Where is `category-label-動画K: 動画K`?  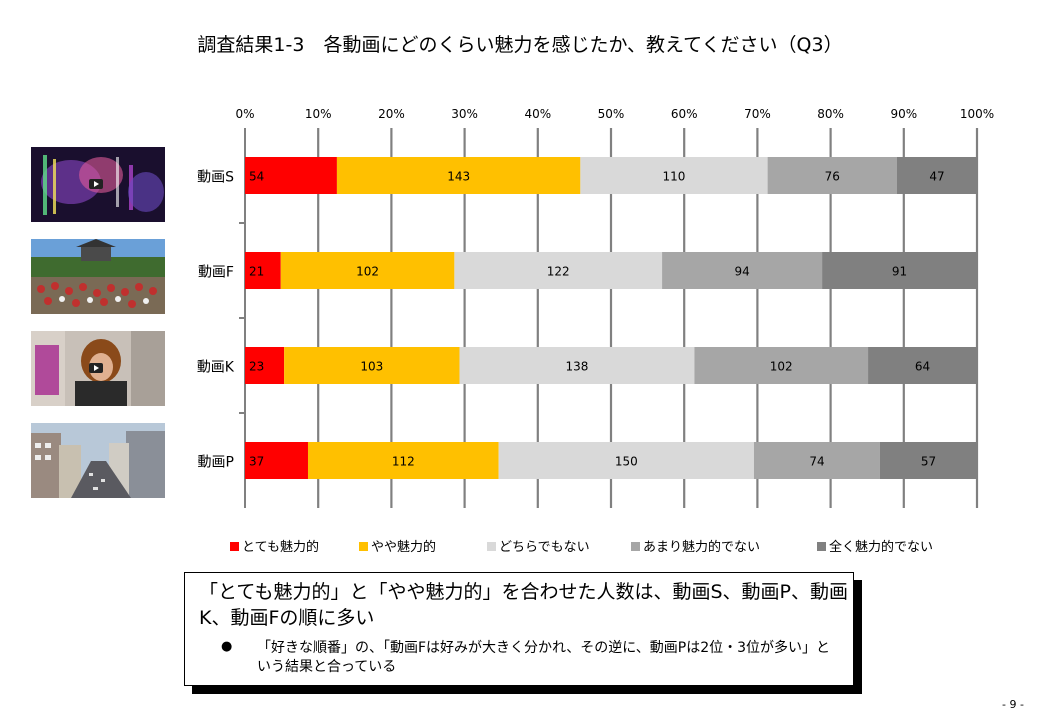
category-label-動画K: 動画K is located at coordinates (216, 368).